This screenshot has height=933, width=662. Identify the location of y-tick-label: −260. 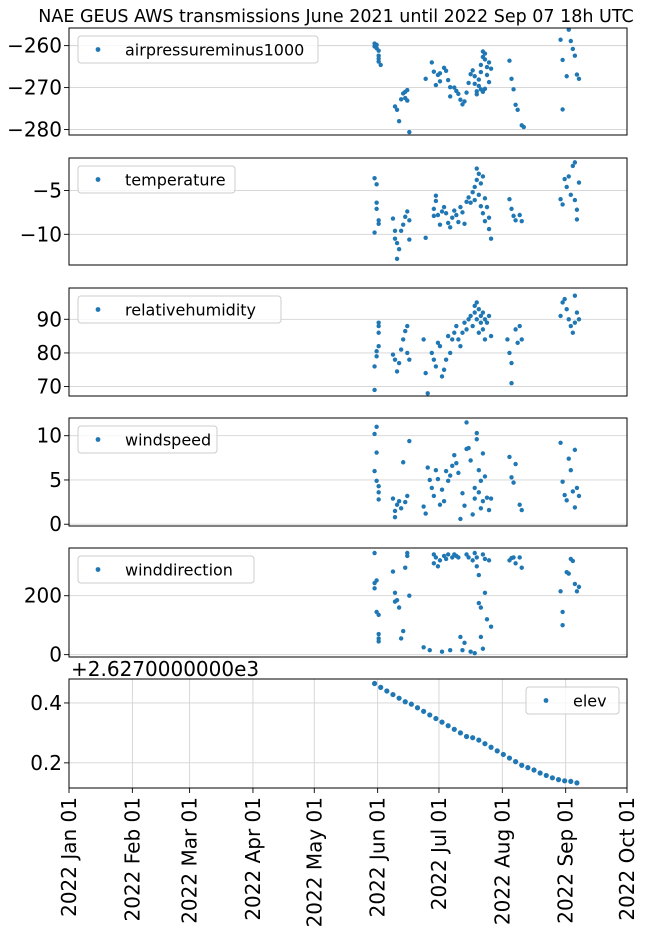
(34, 46).